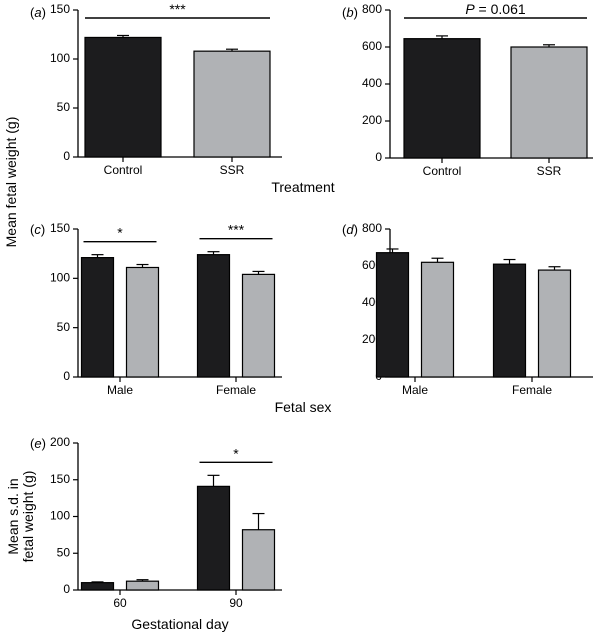 The height and width of the screenshot is (633, 596). I want to click on shared-ylabel: Mean fetal weight (g), so click(11, 182).